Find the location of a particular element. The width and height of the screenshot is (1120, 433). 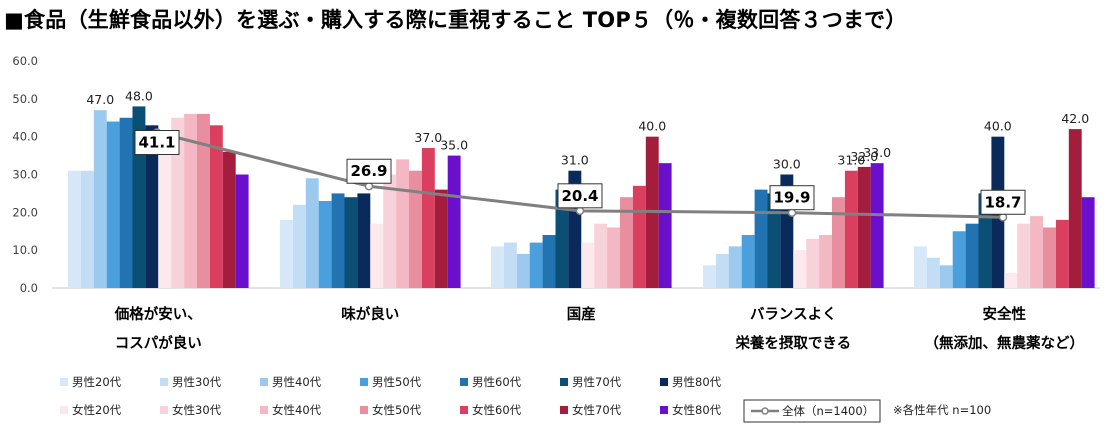

chart-note: ※各性年代 n=100 is located at coordinates (942, 410).